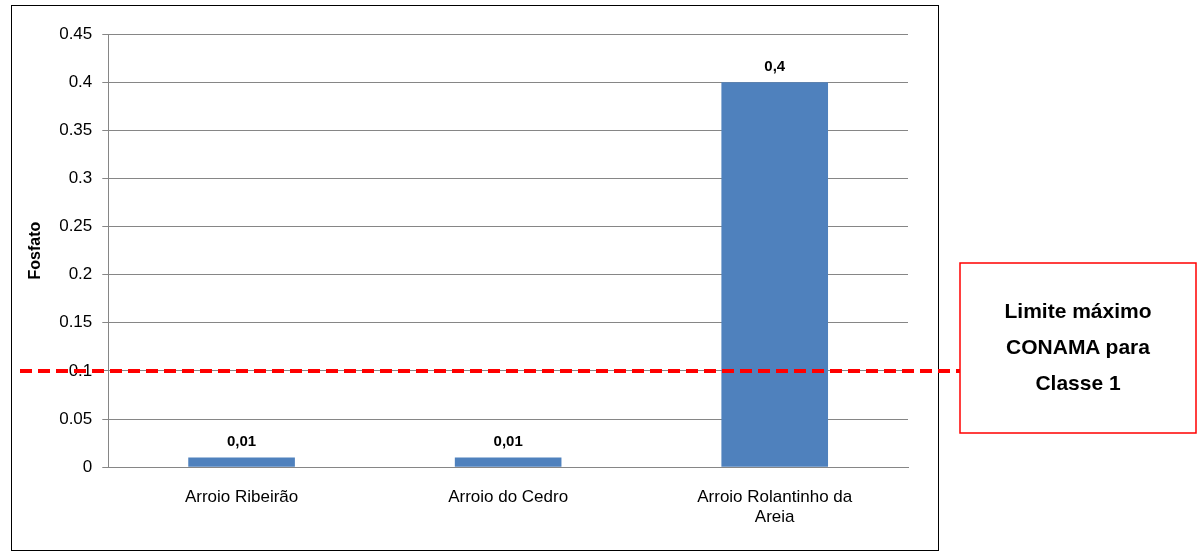 The height and width of the screenshot is (558, 1197). What do you see at coordinates (80, 274) in the screenshot?
I see `y-tick-label: 0.2` at bounding box center [80, 274].